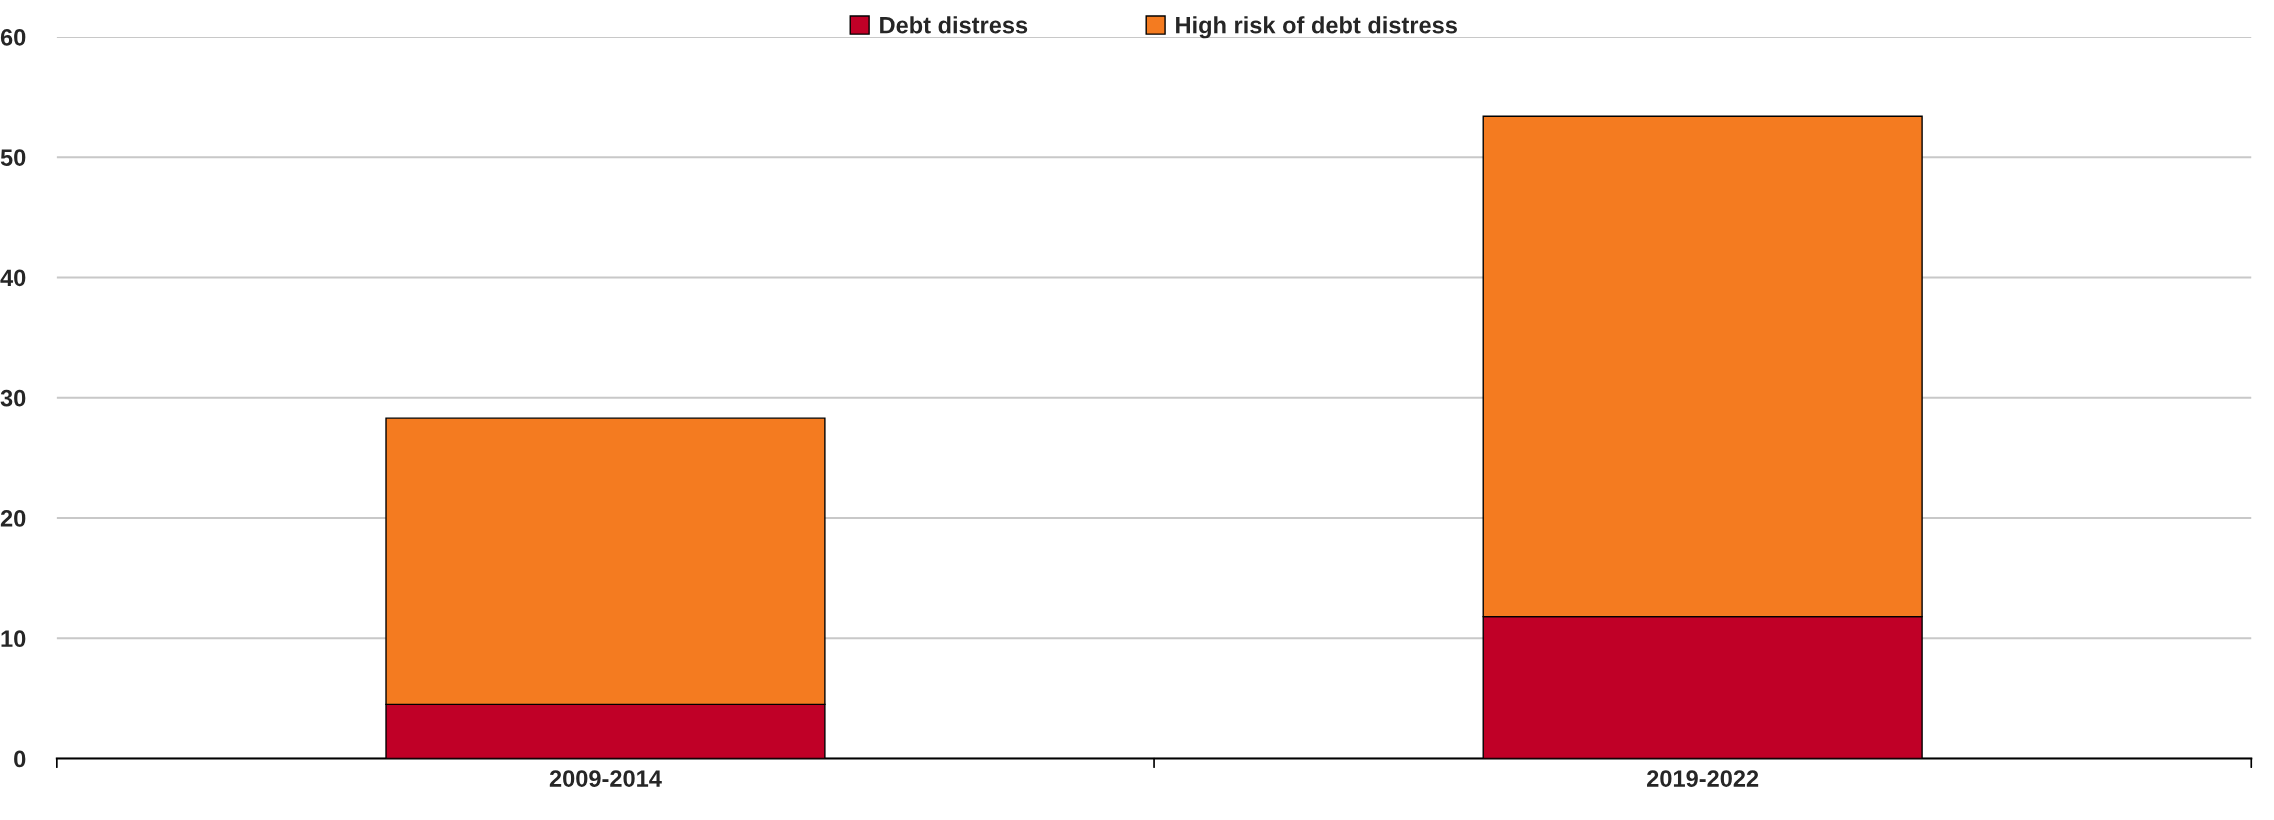  Describe the element at coordinates (1703, 778) in the screenshot. I see `x-tick-label: 2019-2022` at that location.